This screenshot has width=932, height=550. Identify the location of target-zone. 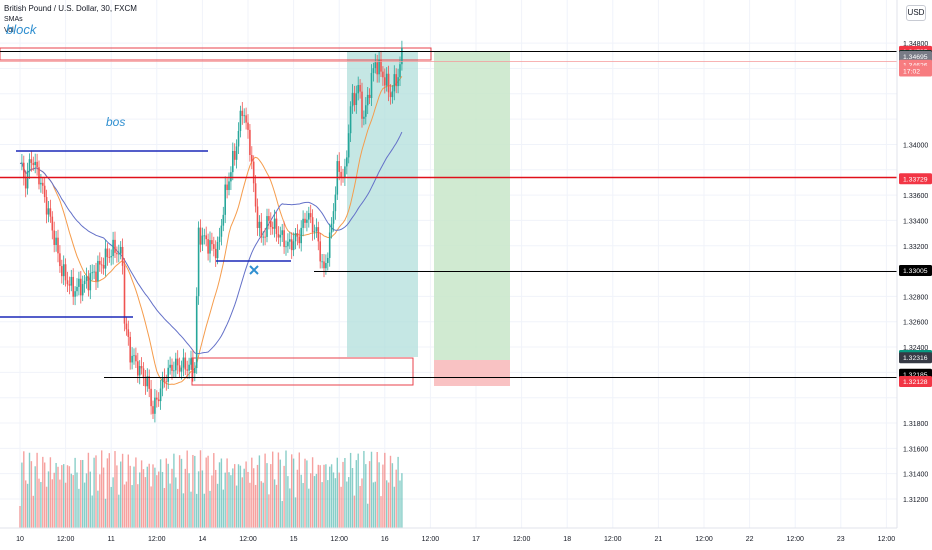
(472, 206).